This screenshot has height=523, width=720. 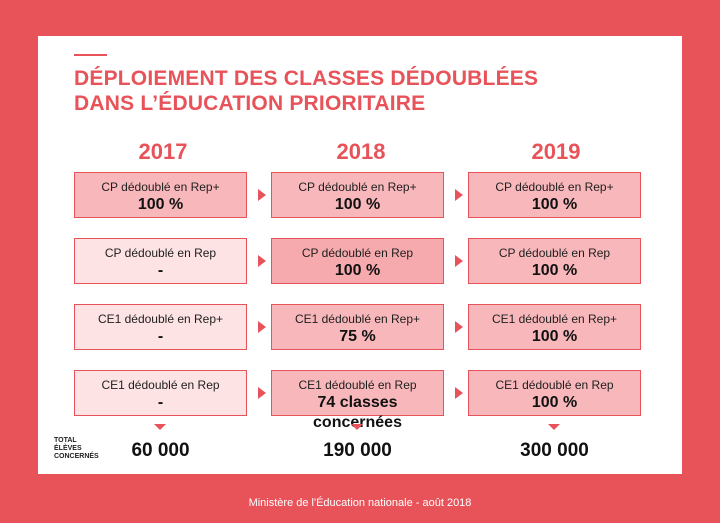 I want to click on cell-r0-c1: CP dédoublé en Rep+ 100 %, so click(x=357, y=195).